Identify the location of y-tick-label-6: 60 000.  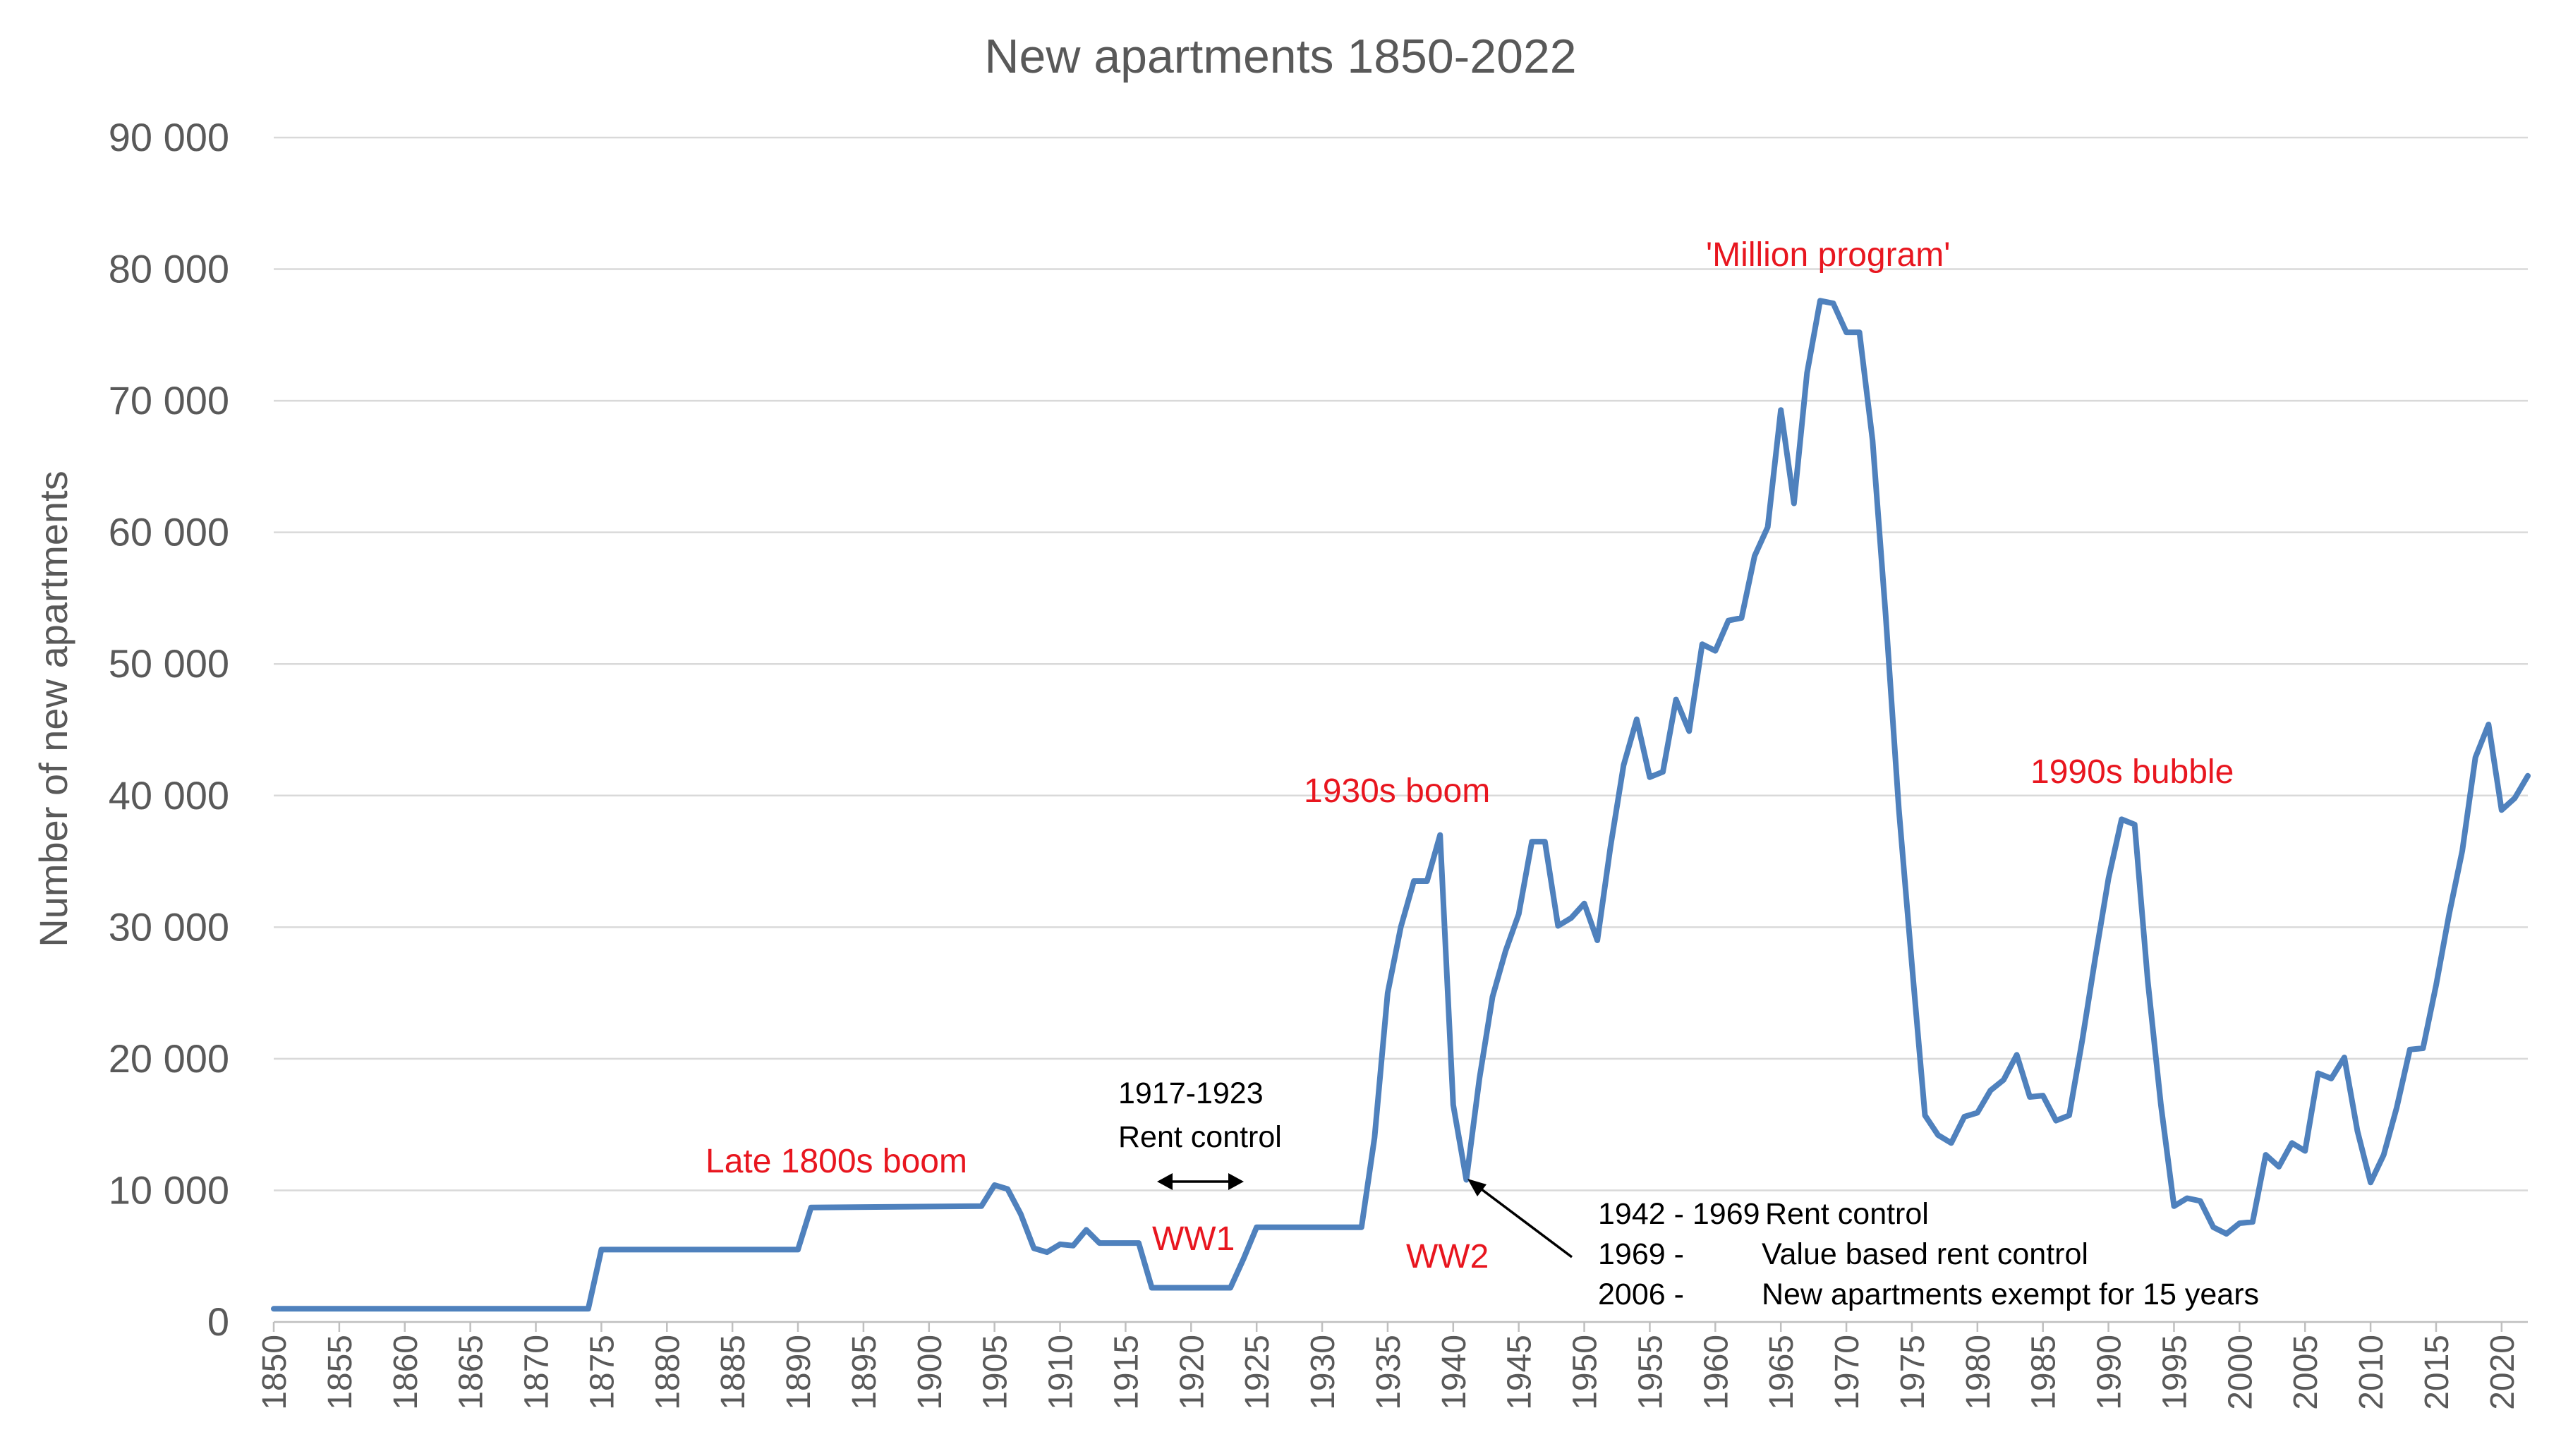
(169, 532).